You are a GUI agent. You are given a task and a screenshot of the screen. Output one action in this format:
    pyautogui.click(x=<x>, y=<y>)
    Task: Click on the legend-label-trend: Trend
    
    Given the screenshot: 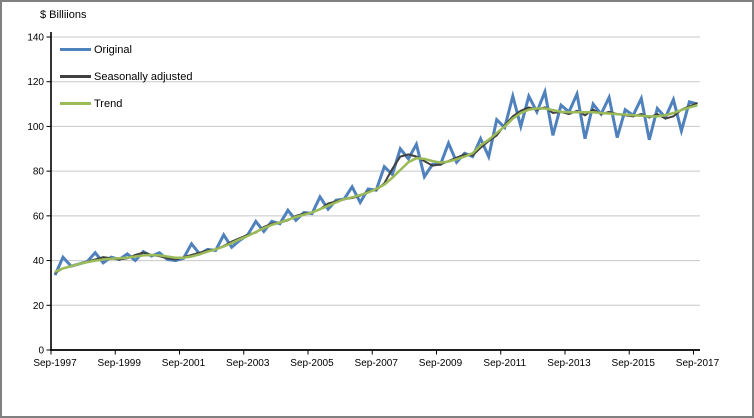 What is the action you would take?
    pyautogui.click(x=108, y=103)
    